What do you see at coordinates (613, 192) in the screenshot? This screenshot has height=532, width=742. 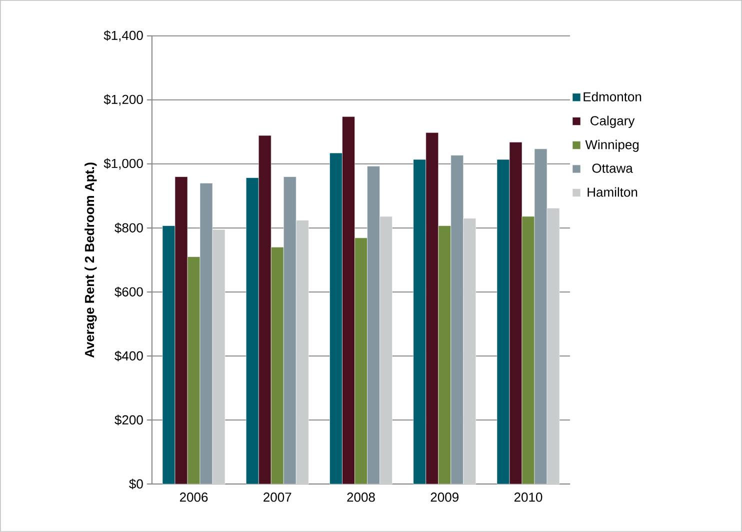 I see `legend-label: Hamilton` at bounding box center [613, 192].